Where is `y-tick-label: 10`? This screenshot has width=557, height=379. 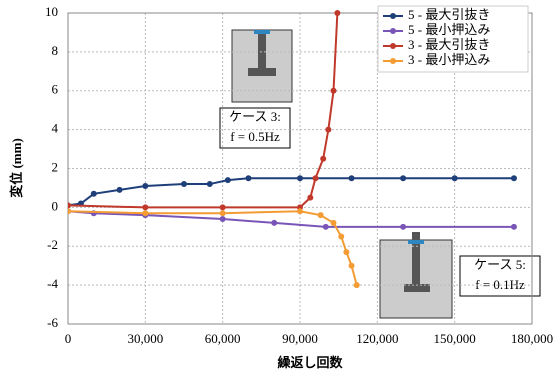
y-tick-label: 10 is located at coordinates (51, 11).